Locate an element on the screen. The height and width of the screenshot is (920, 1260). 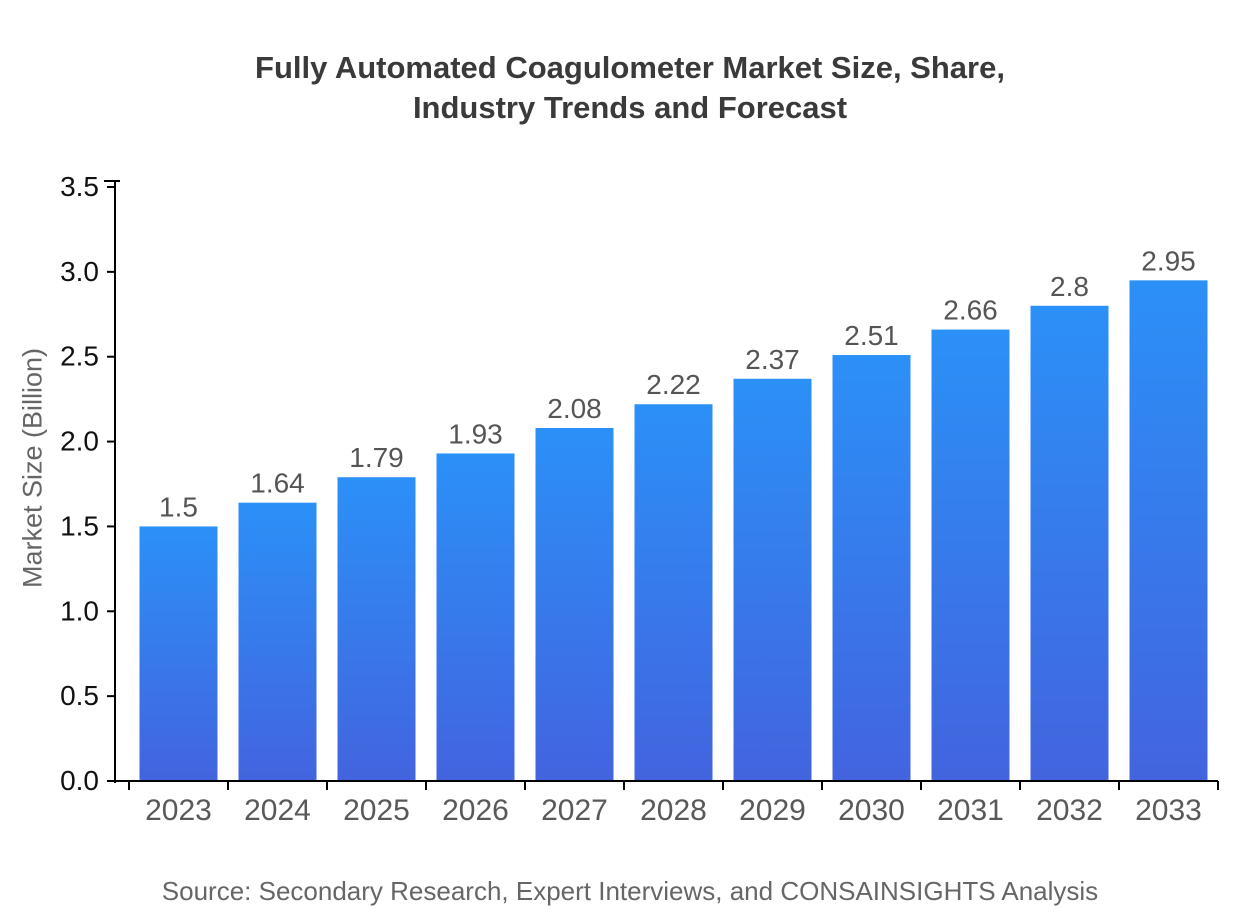
bar-2024 is located at coordinates (277, 641).